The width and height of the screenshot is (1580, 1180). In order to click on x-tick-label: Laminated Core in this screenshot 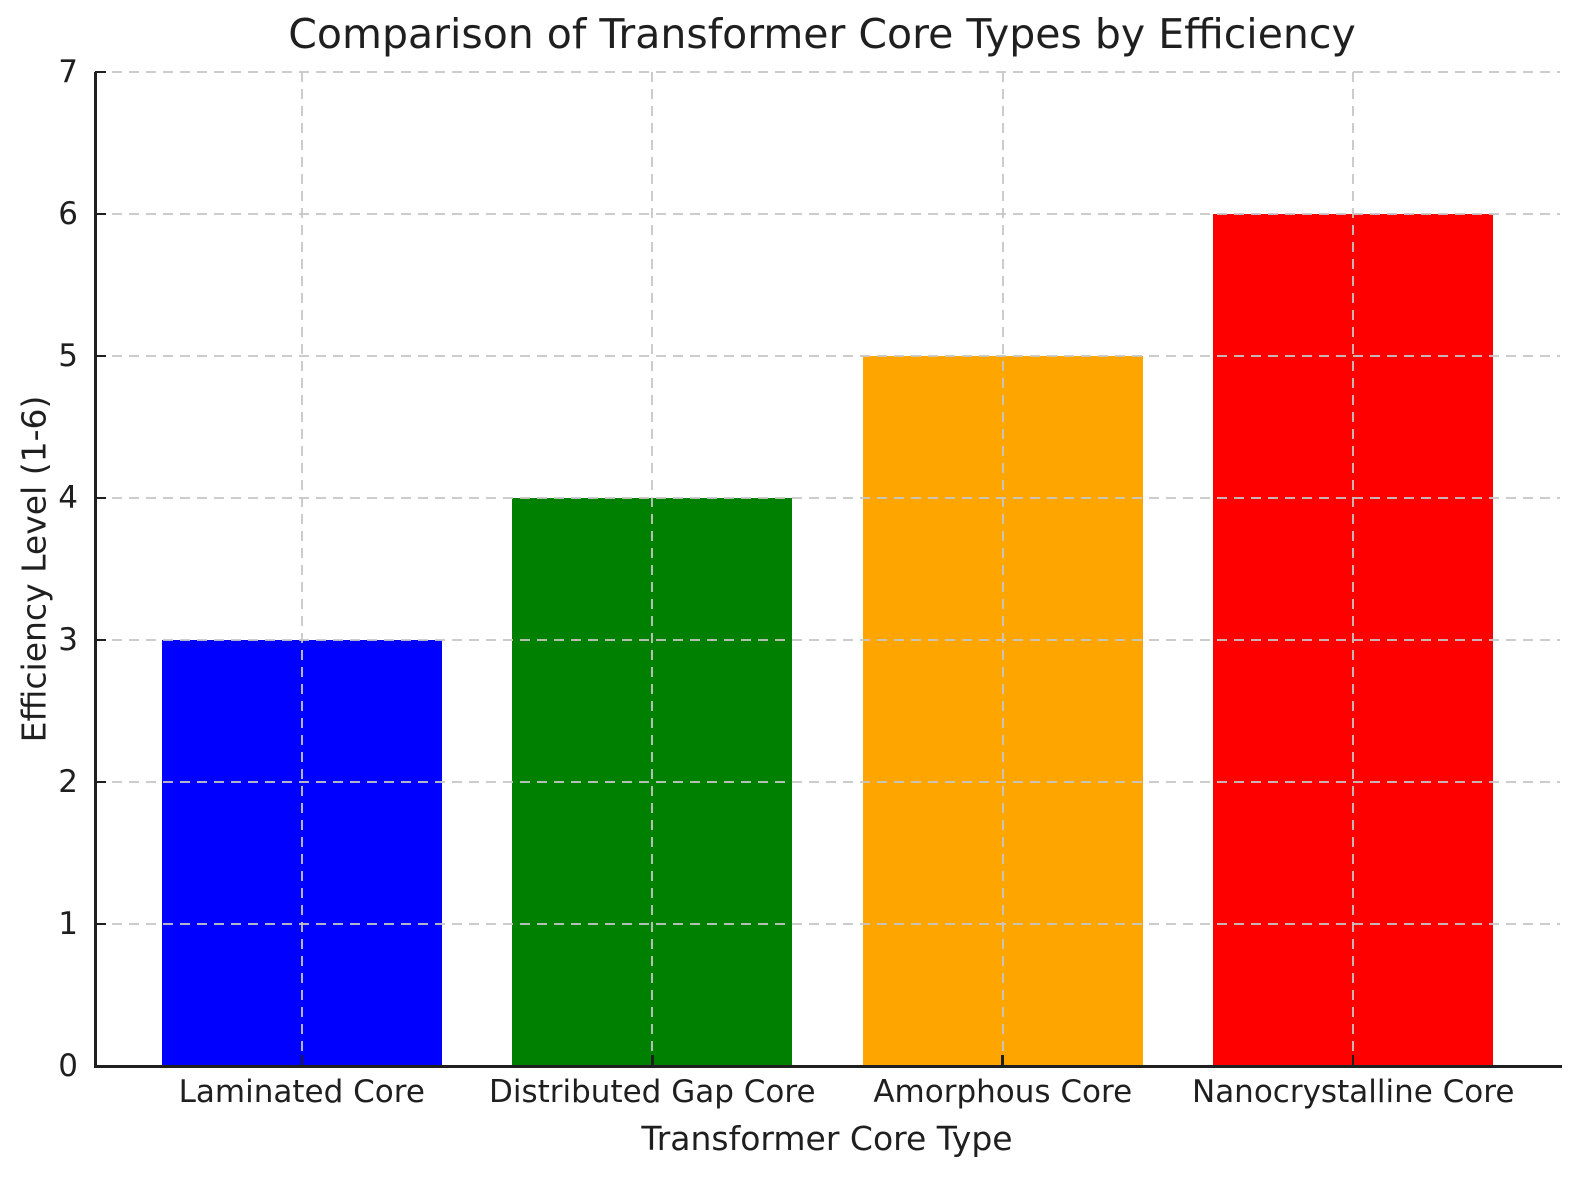, I will do `click(301, 1092)`.